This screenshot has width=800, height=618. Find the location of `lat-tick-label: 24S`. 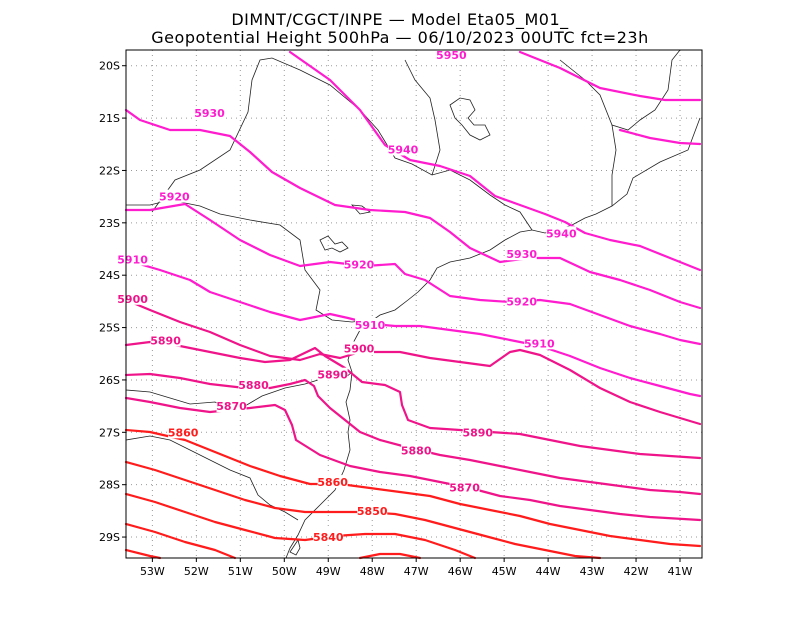

lat-tick-label: 24S is located at coordinates (109, 275).